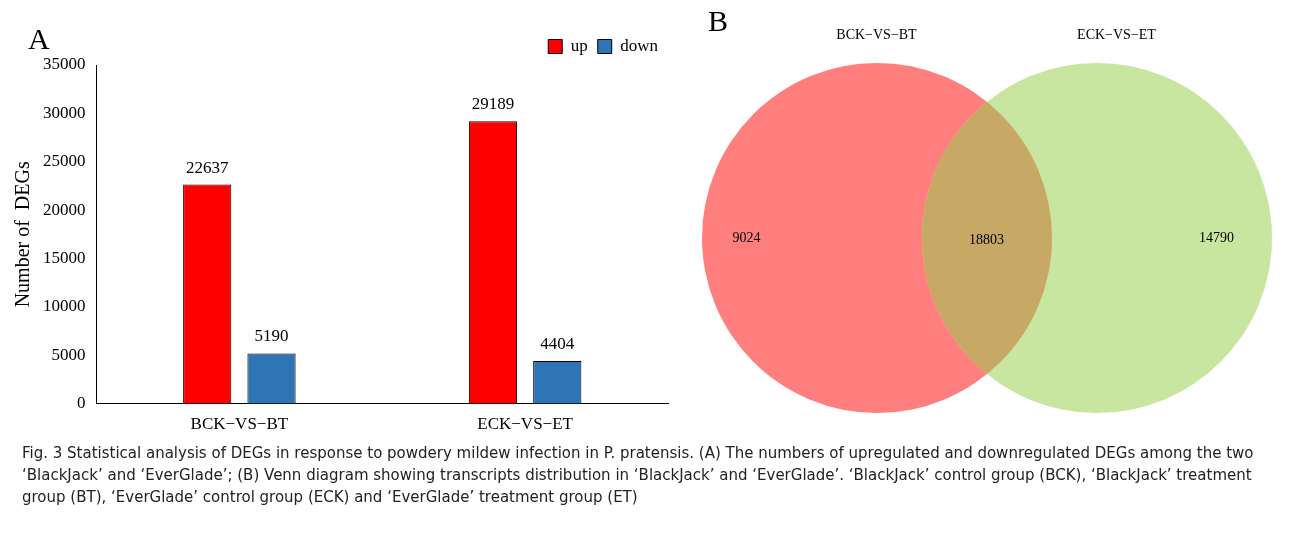 The height and width of the screenshot is (533, 1293). What do you see at coordinates (271, 336) in the screenshot?
I see `data-label: 5190` at bounding box center [271, 336].